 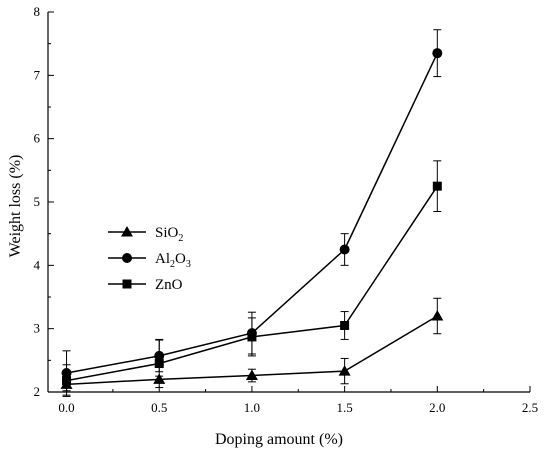 What do you see at coordinates (279, 439) in the screenshot?
I see `x-axis-title: Doping amount (%)` at bounding box center [279, 439].